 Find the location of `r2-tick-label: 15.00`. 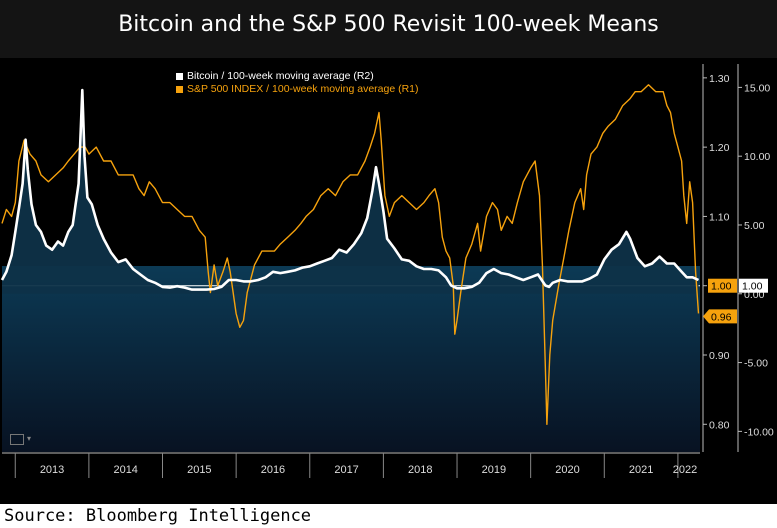

r2-tick-label: 15.00 is located at coordinates (757, 88).